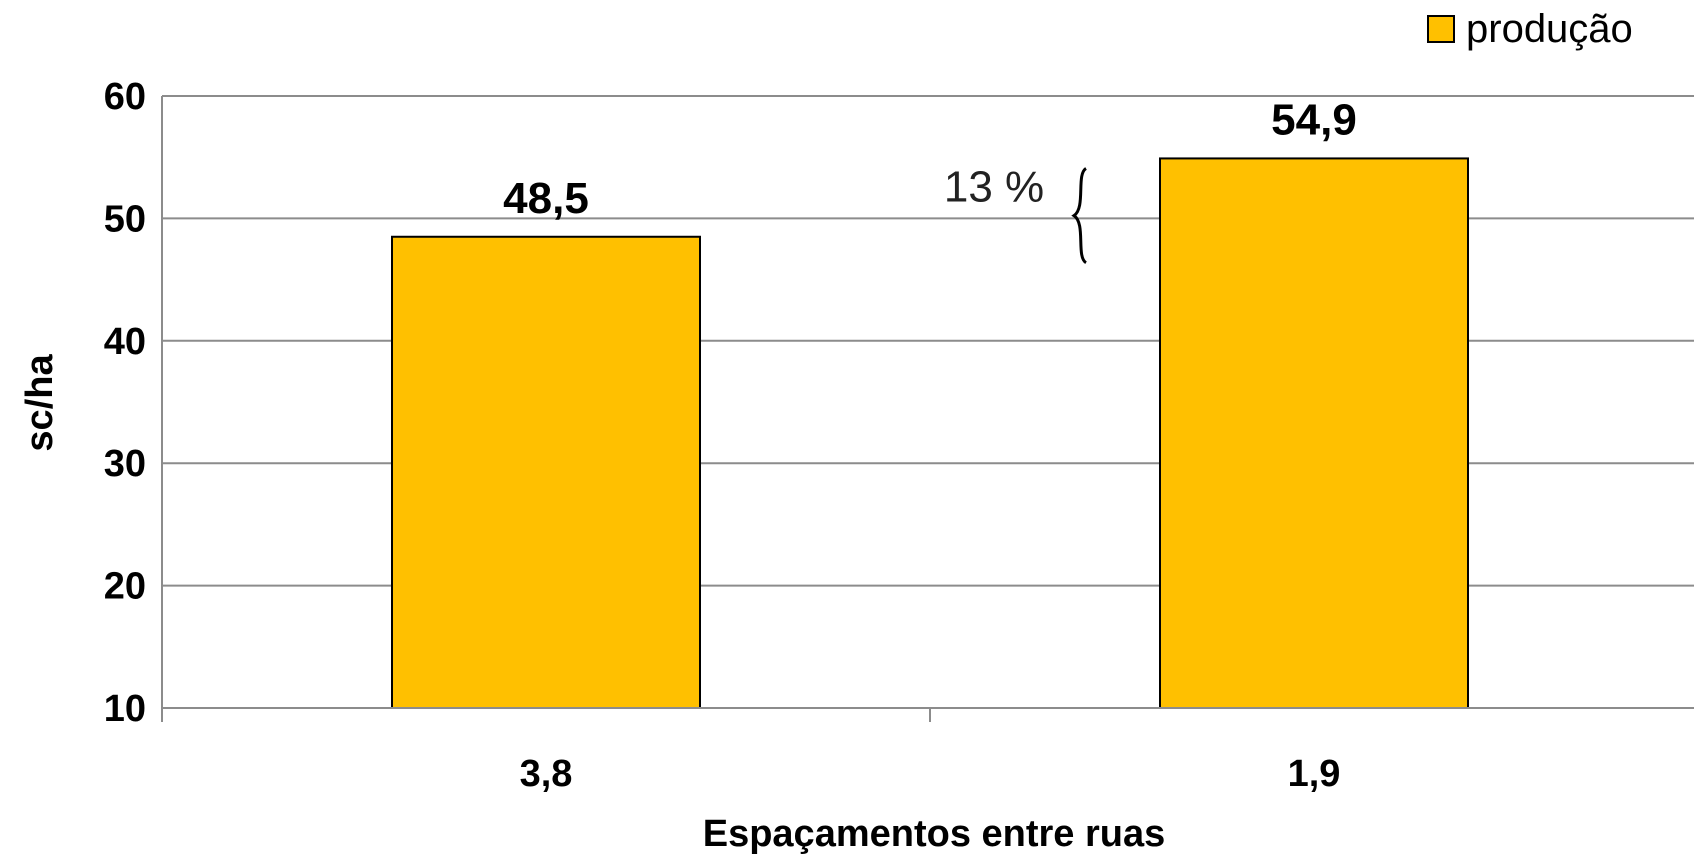  What do you see at coordinates (125, 709) in the screenshot?
I see `y-tick-label: 10` at bounding box center [125, 709].